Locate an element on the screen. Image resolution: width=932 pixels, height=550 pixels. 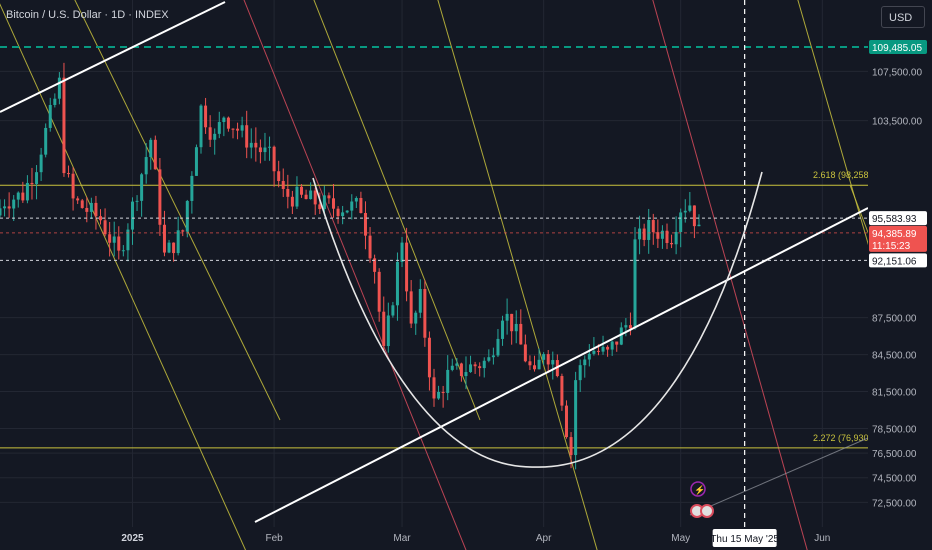
time-axis-tick: 2025 is located at coordinates (132, 538).